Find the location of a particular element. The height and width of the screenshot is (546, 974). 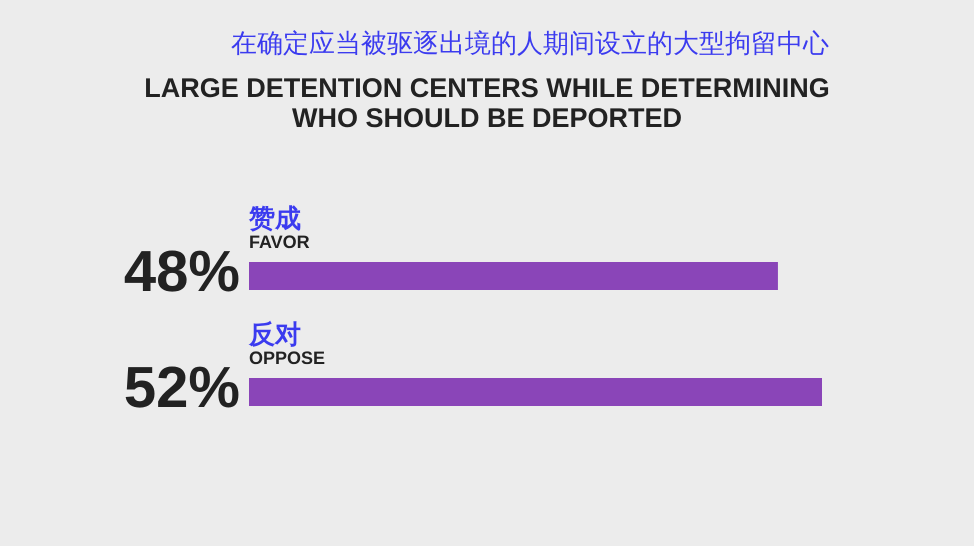

title: 在确定应当被驱逐出境的人期间设立的大型拘留中心 is located at coordinates (530, 43).